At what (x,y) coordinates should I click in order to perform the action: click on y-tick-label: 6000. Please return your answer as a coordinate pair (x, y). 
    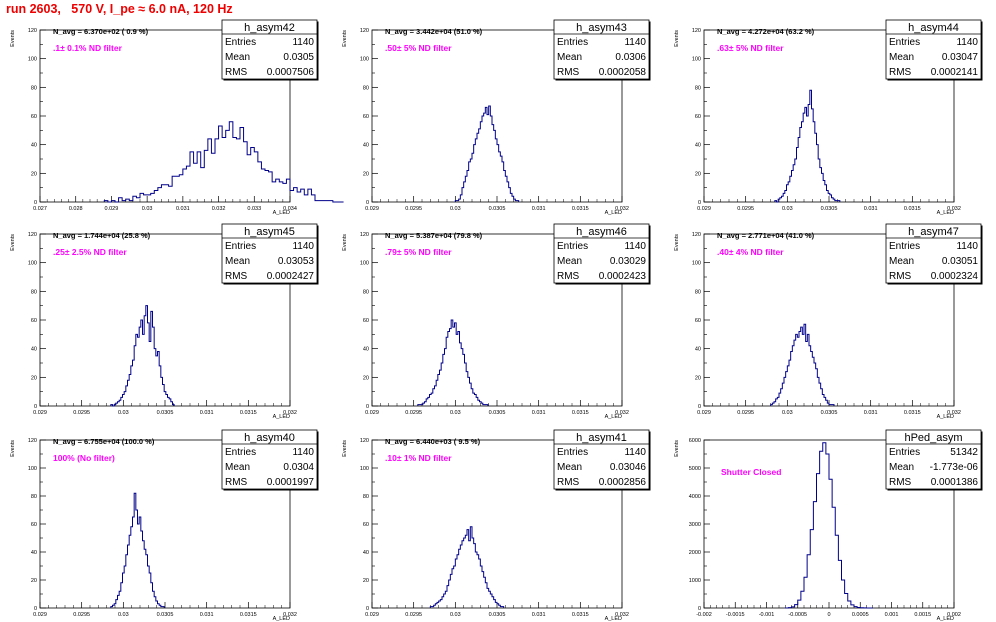
    Looking at the image, I should click on (695, 441).